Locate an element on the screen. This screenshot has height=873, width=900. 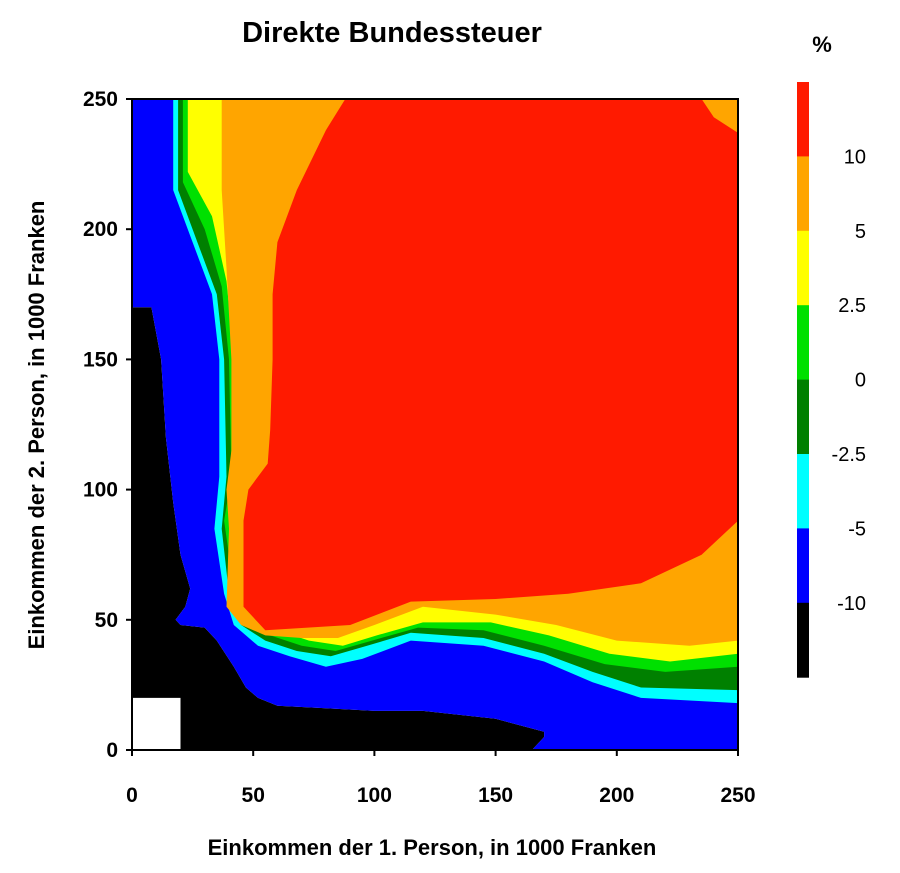
colorbar-unit: % is located at coordinates (822, 44).